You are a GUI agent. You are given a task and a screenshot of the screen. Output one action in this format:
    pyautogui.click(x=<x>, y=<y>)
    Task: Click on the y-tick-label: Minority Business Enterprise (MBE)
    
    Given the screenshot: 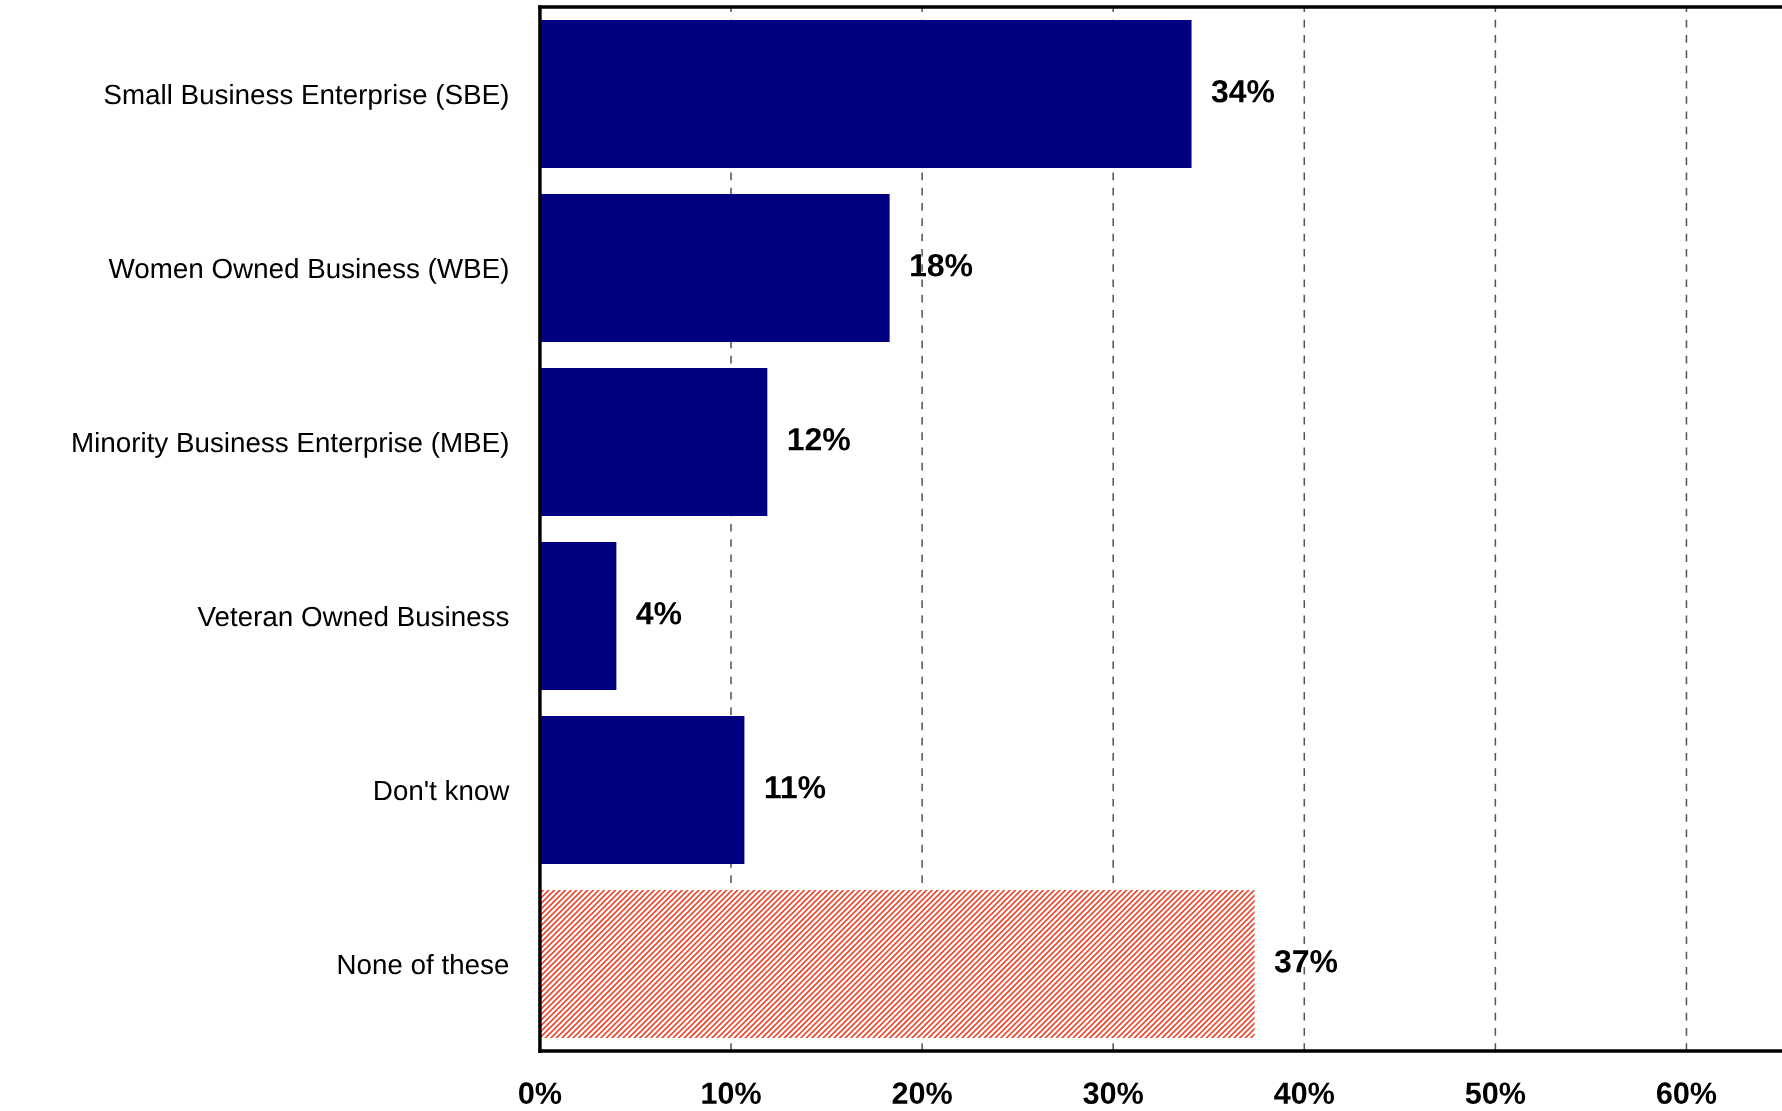 What is the action you would take?
    pyautogui.click(x=290, y=444)
    